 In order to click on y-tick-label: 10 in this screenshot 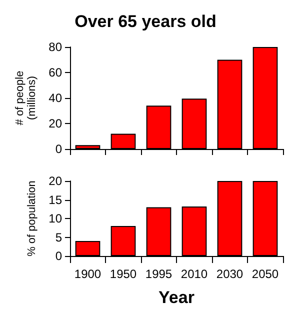, I will do `click(55, 219)`.